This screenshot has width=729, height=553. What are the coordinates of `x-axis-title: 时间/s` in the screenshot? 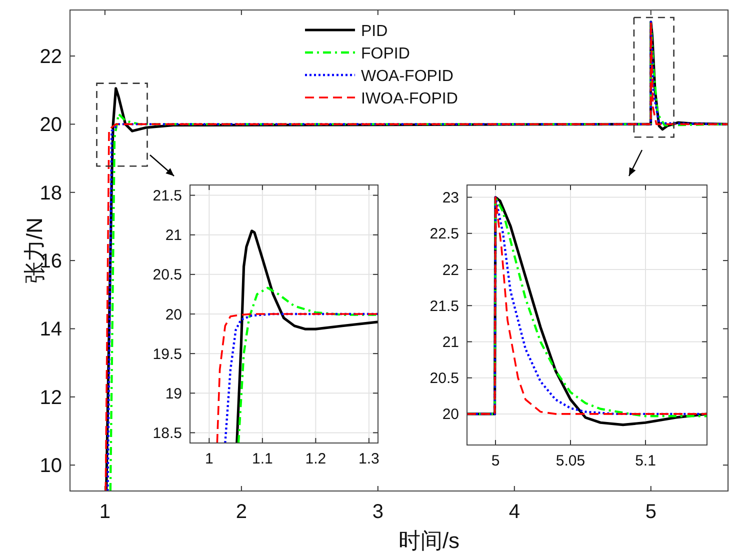 It's located at (429, 540).